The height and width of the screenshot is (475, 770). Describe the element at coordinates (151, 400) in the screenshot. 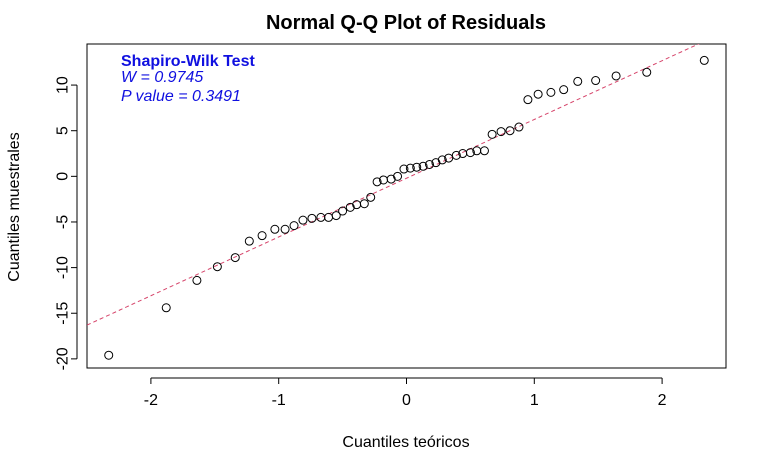

I see `x-tick-label: -2` at that location.